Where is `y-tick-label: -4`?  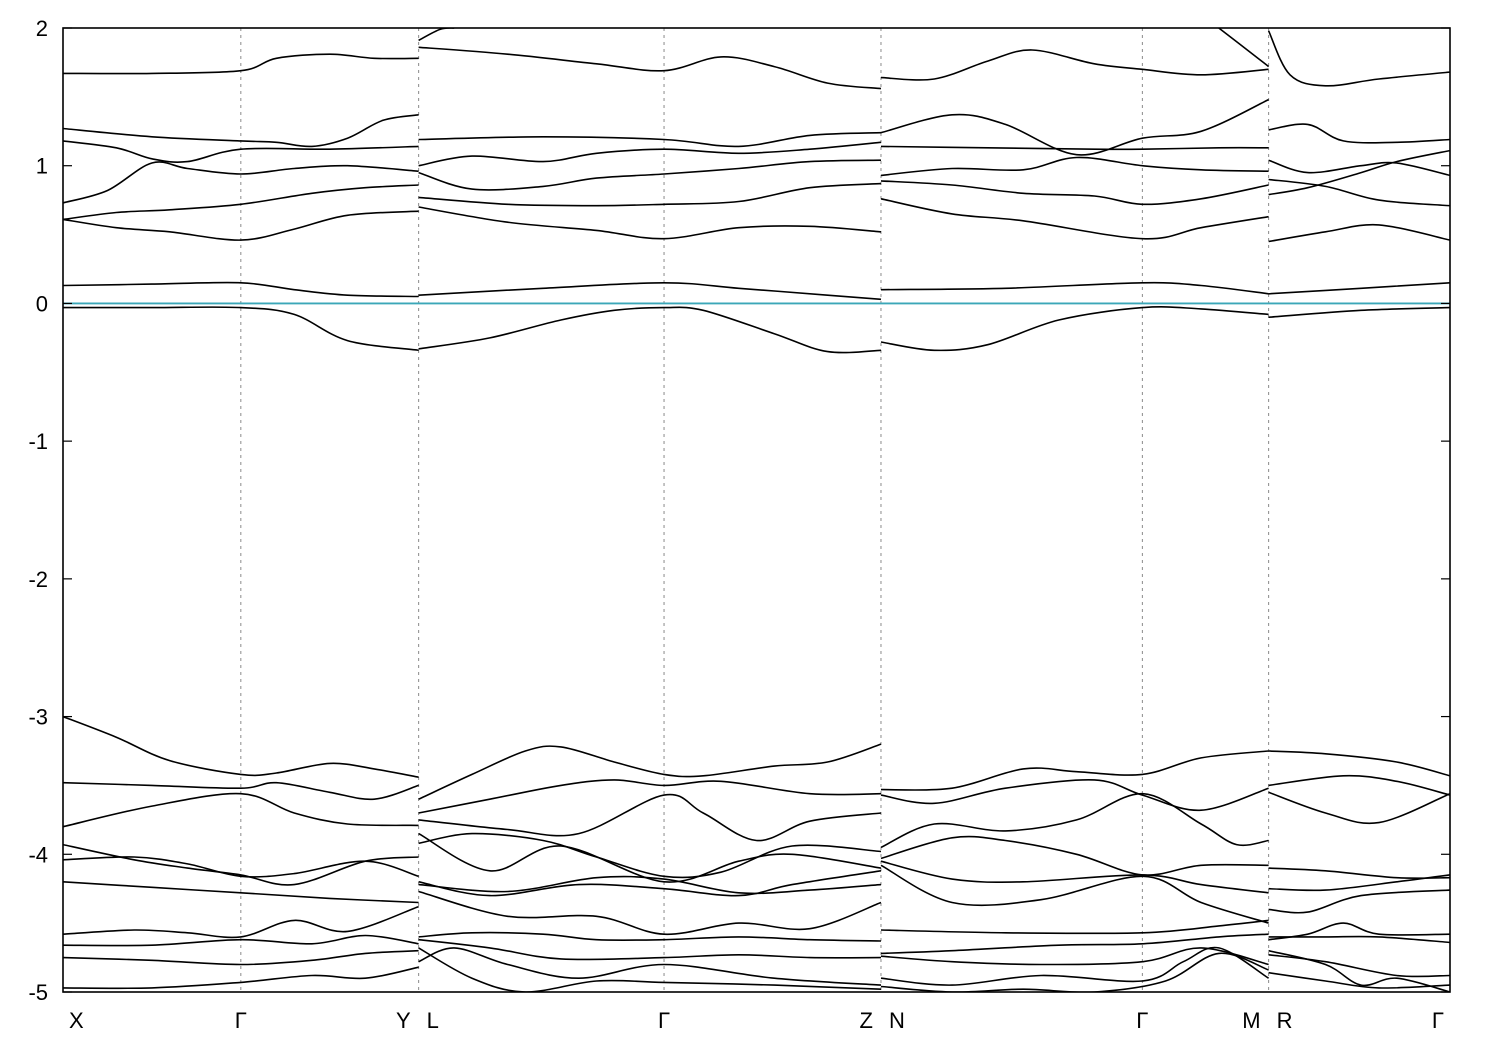 y-tick-label: -4 is located at coordinates (38, 854).